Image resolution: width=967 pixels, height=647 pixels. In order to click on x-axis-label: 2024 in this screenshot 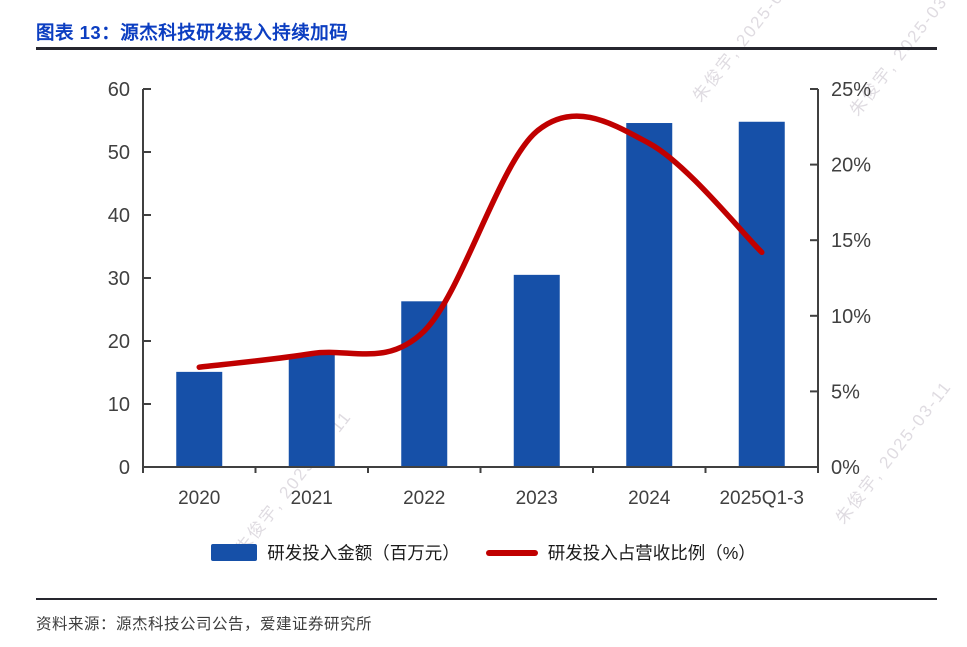, I will do `click(649, 498)`.